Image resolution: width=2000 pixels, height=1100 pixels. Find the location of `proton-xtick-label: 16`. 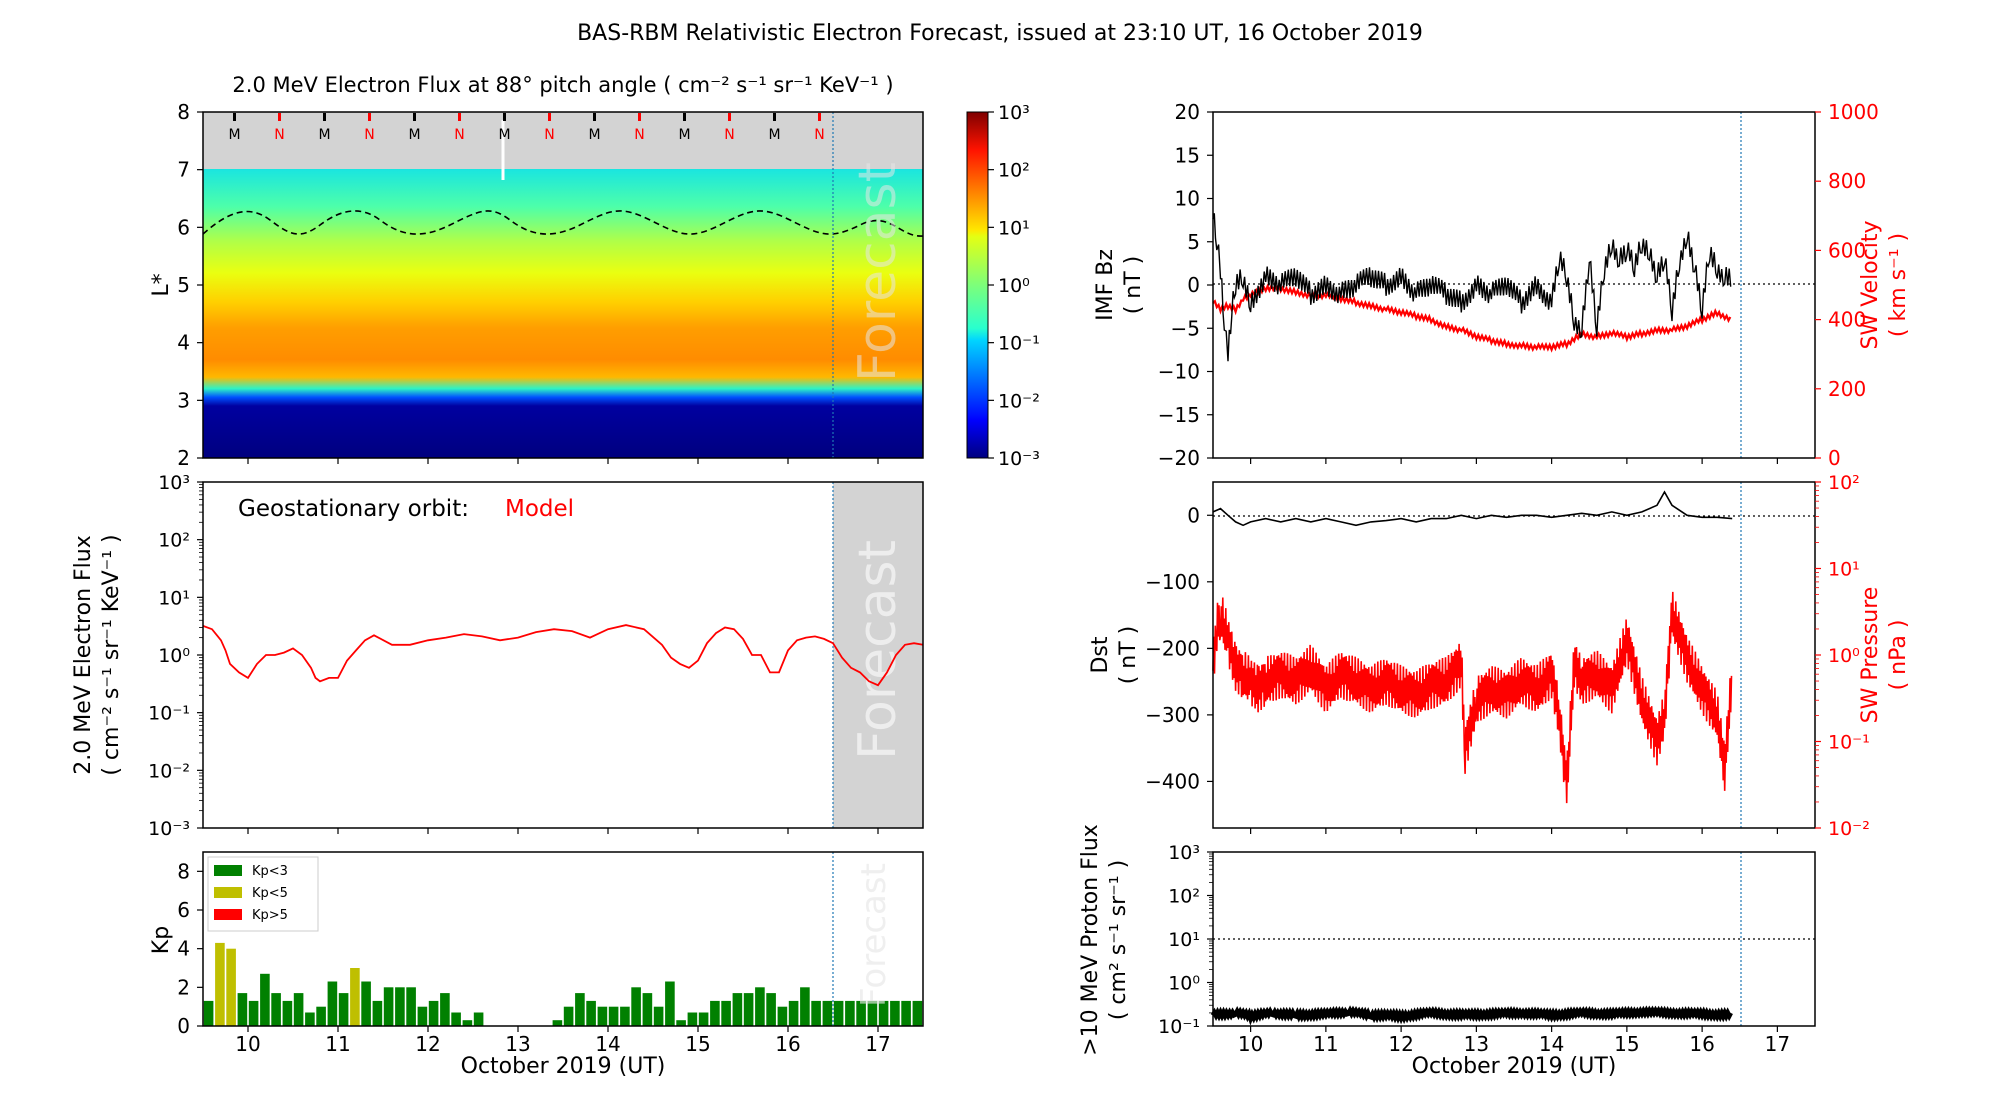

proton-xtick-label: 16 is located at coordinates (1701, 1044).